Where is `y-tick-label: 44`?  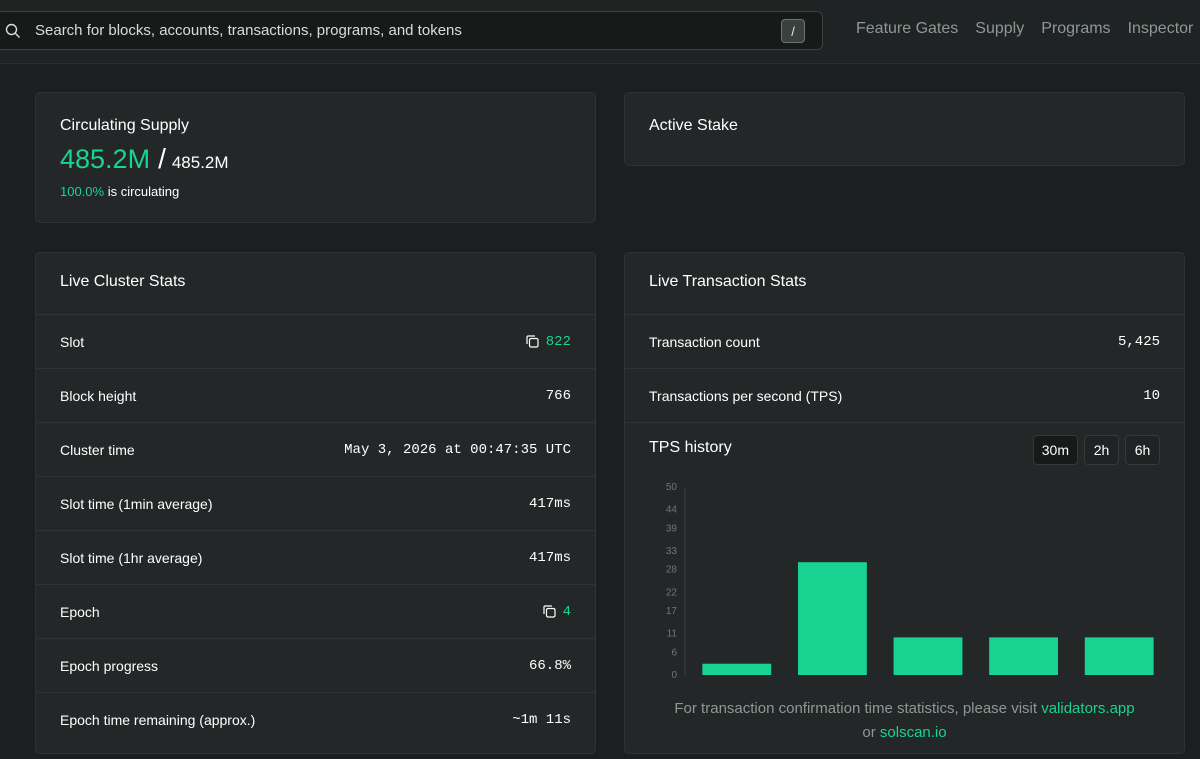 y-tick-label: 44 is located at coordinates (672, 510).